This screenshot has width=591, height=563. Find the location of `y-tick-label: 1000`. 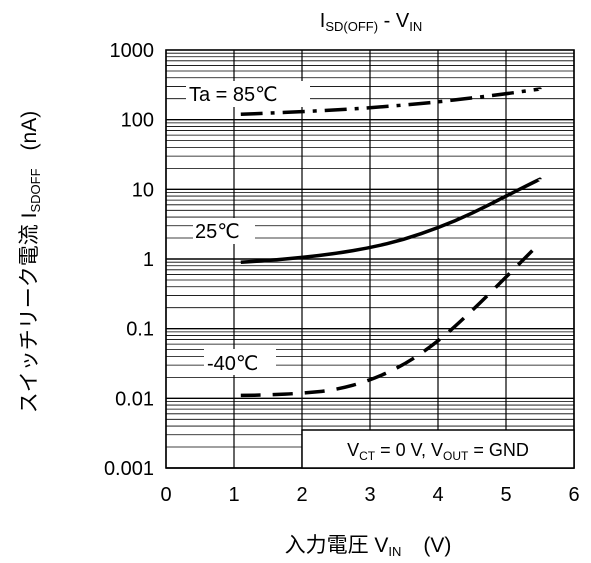

y-tick-label: 1000 is located at coordinates (132, 51).